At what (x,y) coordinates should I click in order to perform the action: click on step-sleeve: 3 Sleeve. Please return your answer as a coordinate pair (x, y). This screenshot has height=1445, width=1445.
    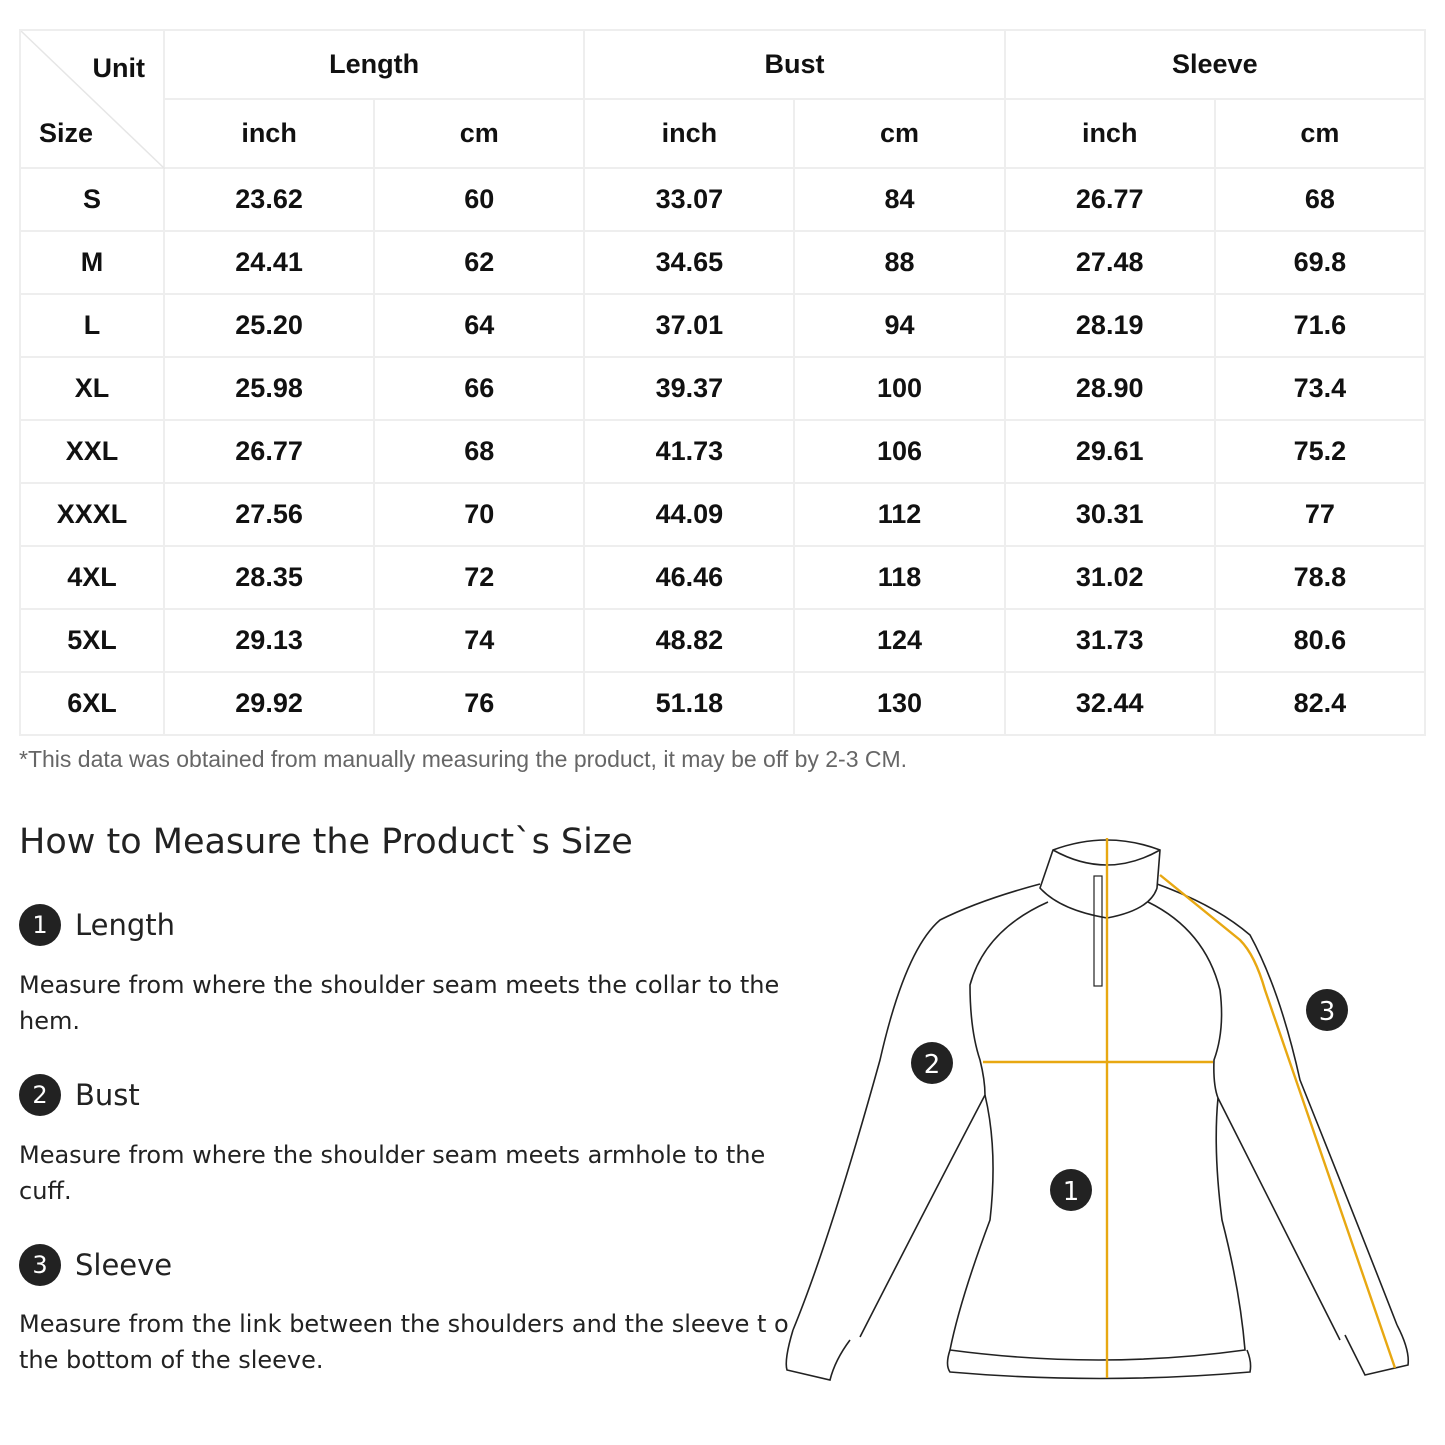
    Looking at the image, I should click on (95, 1265).